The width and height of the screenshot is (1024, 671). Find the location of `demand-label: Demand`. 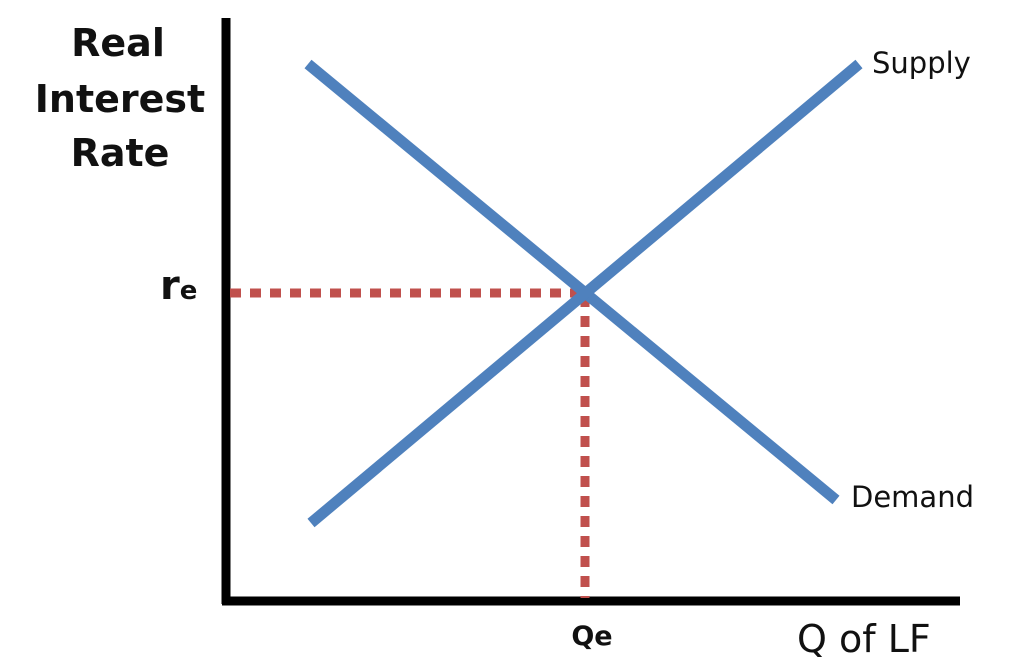

demand-label: Demand is located at coordinates (912, 497).